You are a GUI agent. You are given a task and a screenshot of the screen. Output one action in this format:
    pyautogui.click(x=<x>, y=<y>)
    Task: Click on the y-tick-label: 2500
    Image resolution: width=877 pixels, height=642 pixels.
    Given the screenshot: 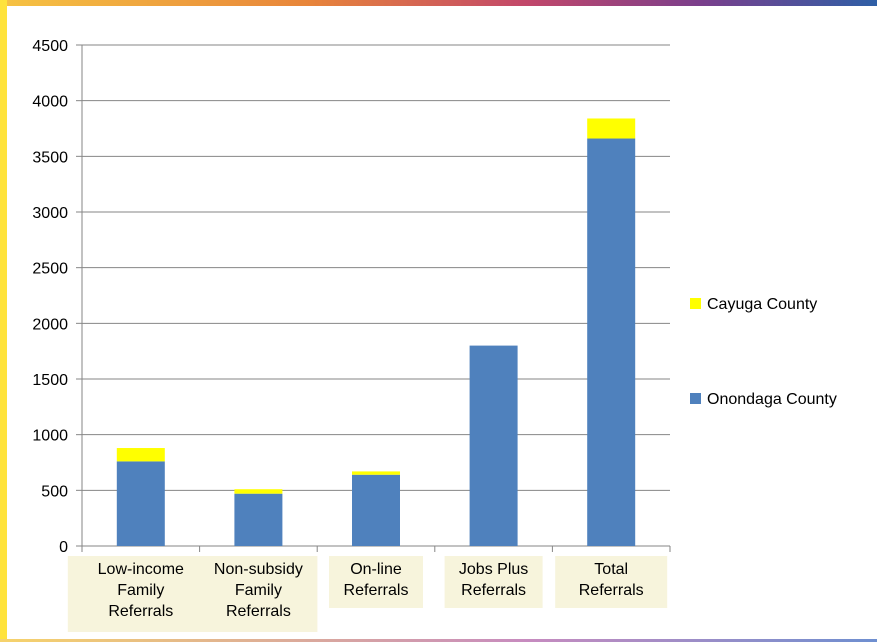 What is the action you would take?
    pyautogui.click(x=50, y=269)
    